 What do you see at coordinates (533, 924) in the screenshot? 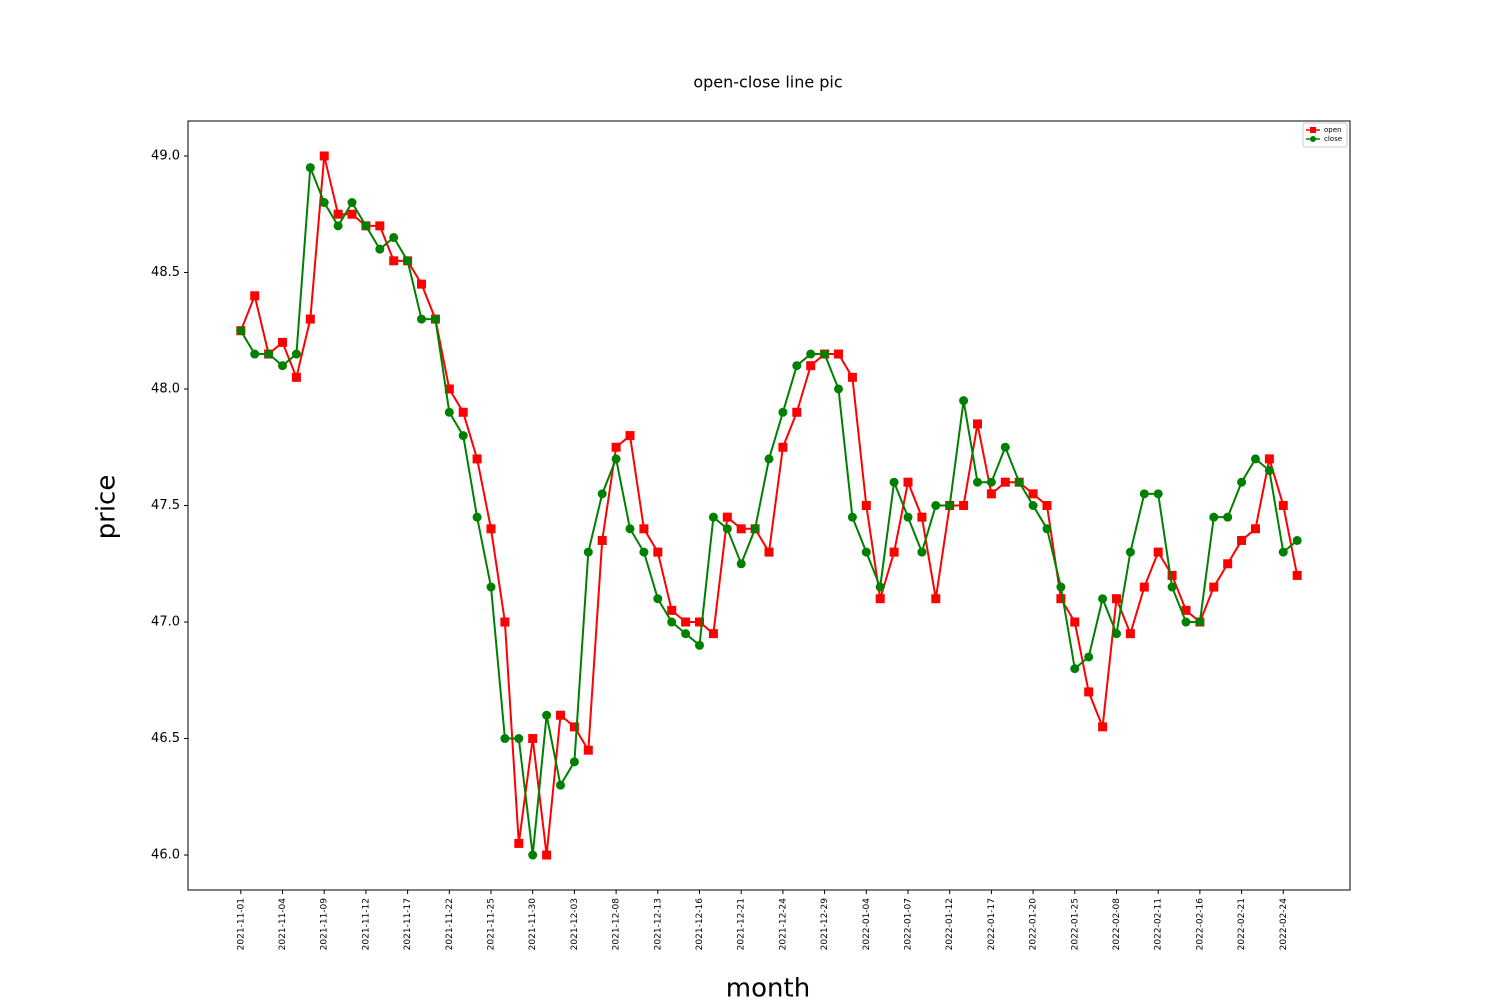
I see `x-tick-label: 2021-11-30` at bounding box center [533, 924].